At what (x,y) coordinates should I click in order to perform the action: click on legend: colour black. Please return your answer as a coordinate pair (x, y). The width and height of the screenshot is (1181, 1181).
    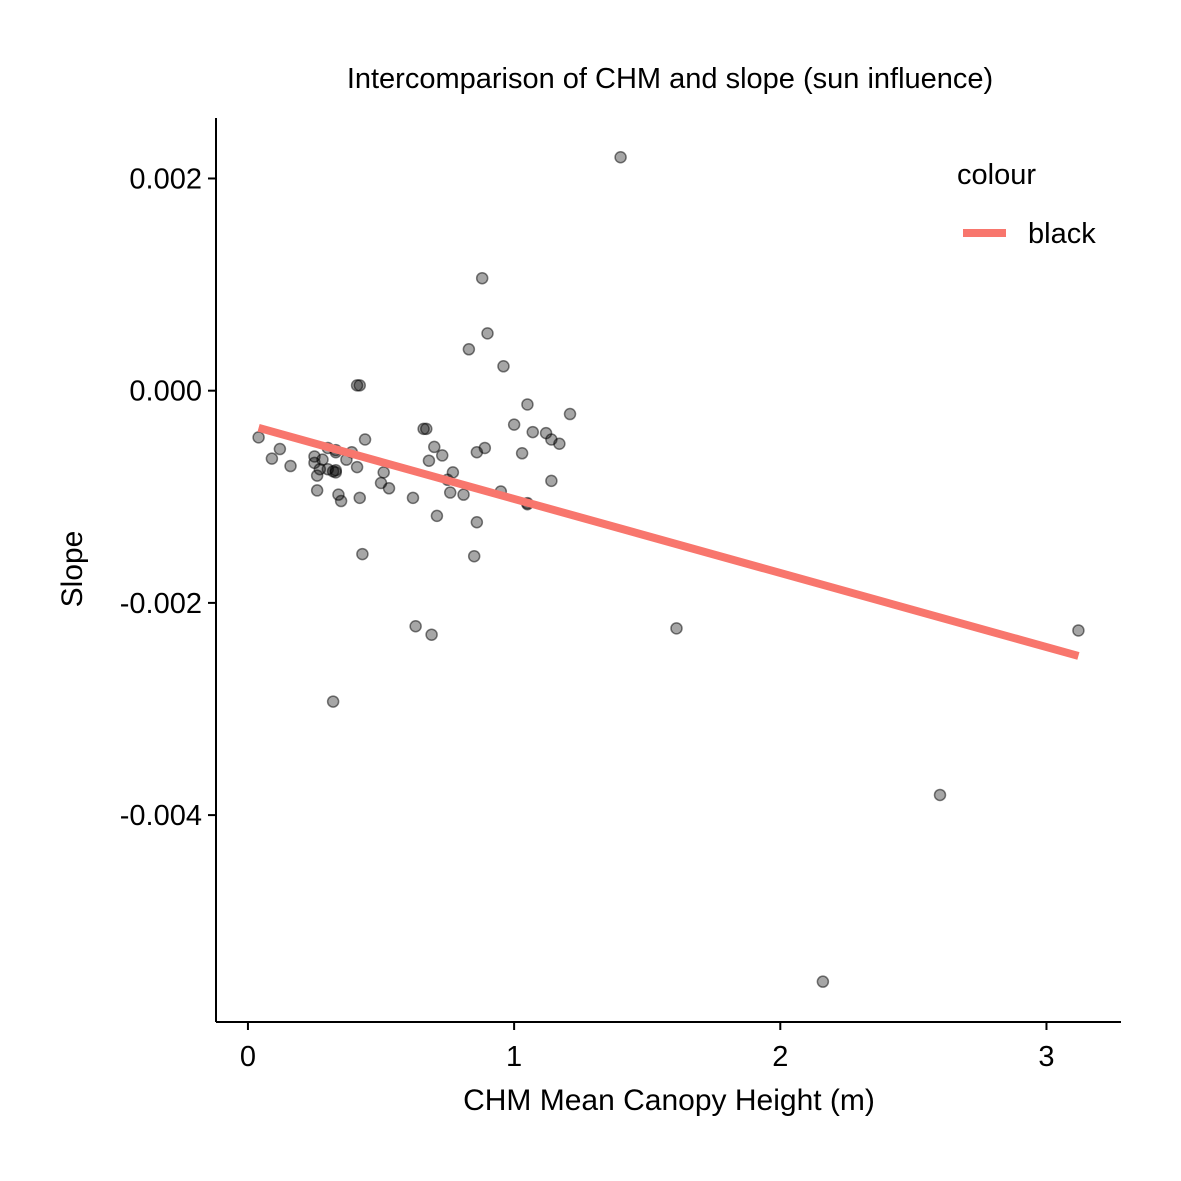
    Looking at the image, I should click on (1026, 204).